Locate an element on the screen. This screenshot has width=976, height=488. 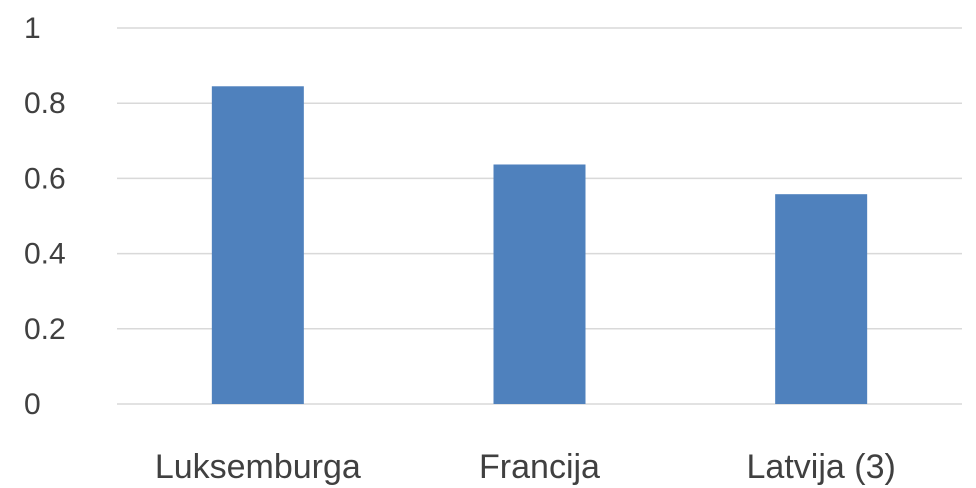
x-tick-label: Francija is located at coordinates (539, 467).